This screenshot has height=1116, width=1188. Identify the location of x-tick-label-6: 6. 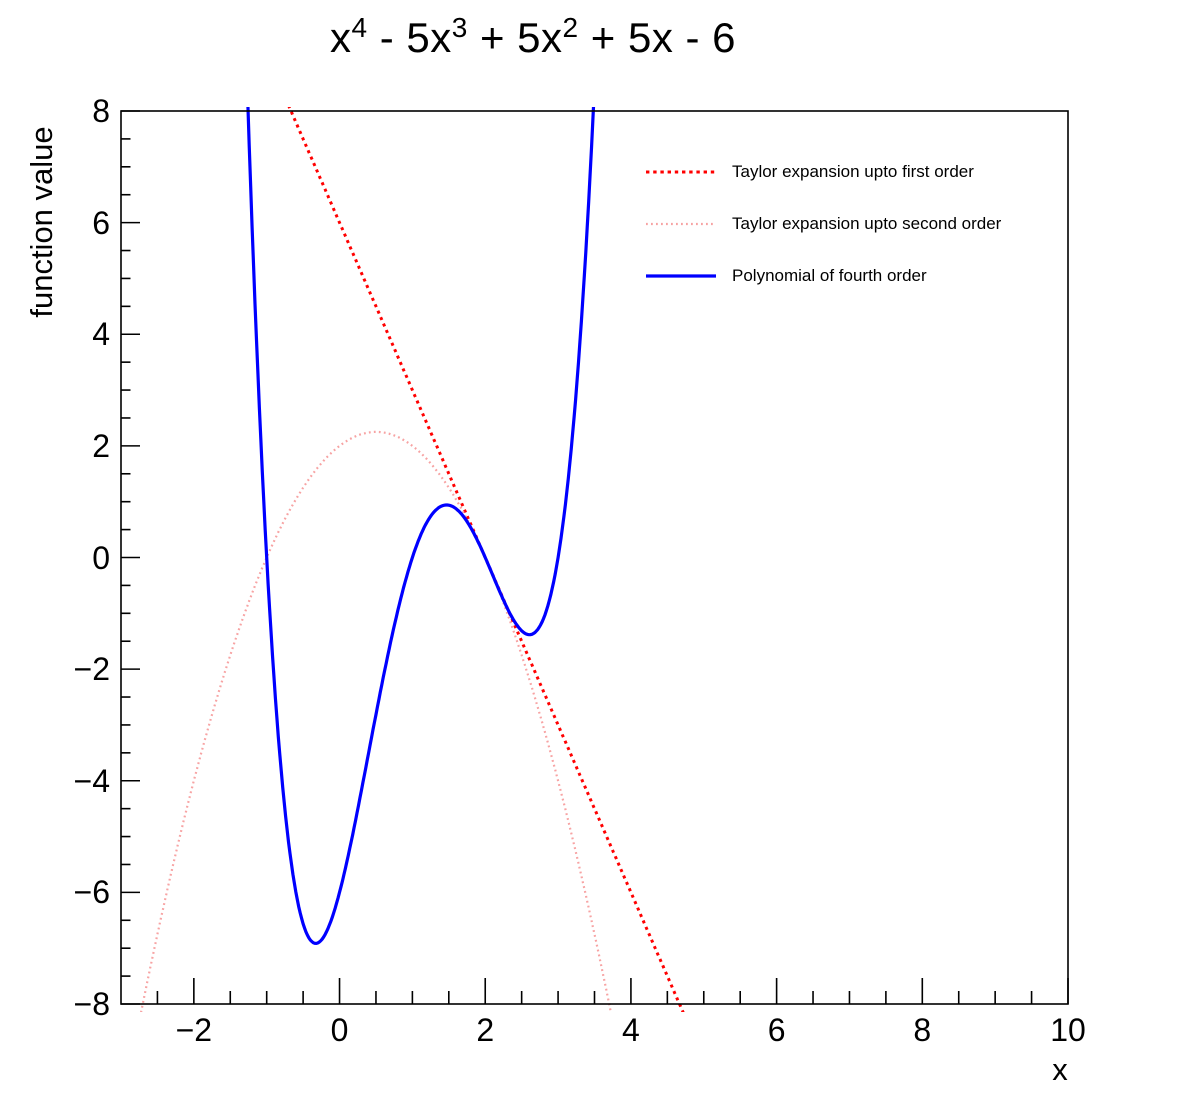
(776, 1030).